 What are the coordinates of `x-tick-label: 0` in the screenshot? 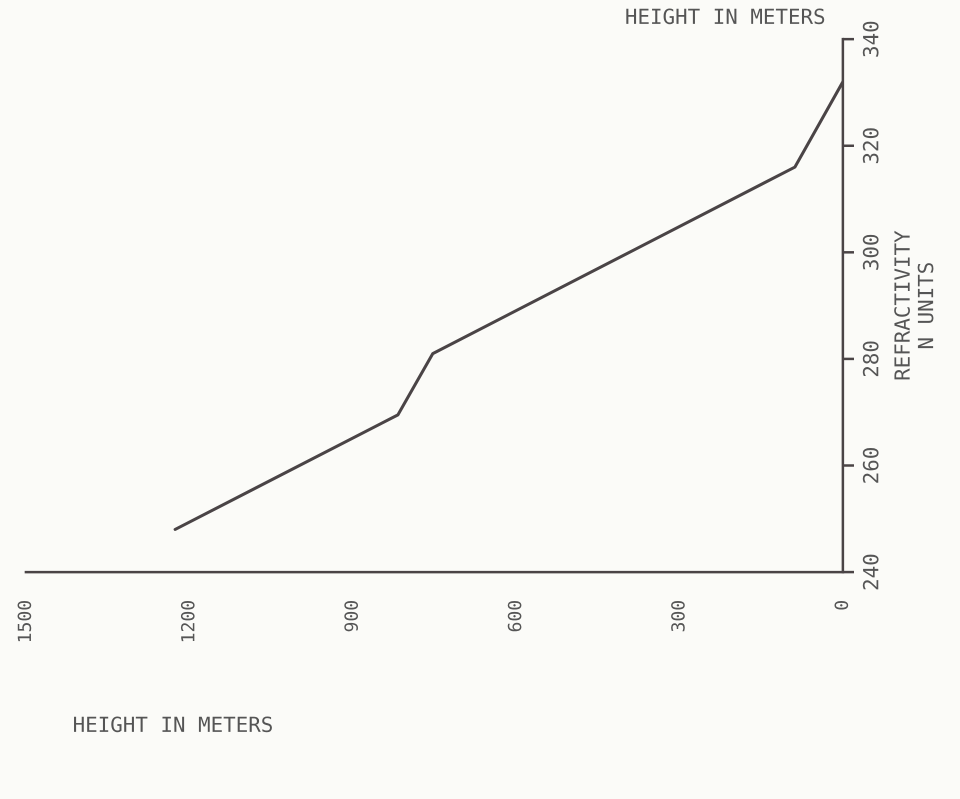 It's located at (841, 605).